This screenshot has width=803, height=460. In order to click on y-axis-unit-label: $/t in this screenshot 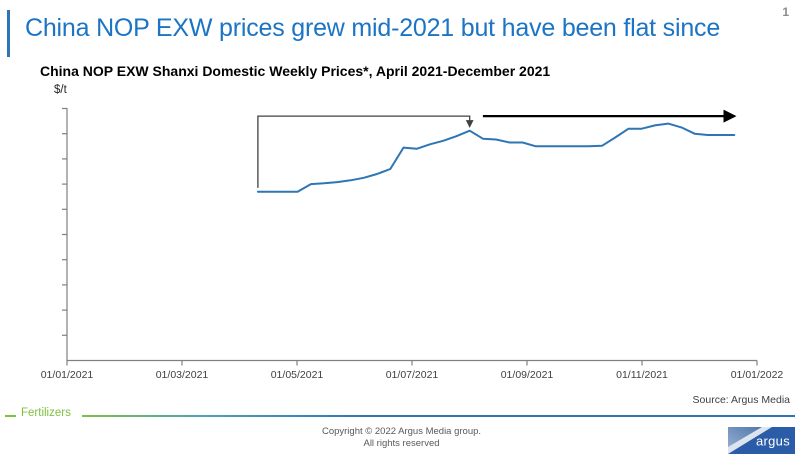, I will do `click(60, 90)`.